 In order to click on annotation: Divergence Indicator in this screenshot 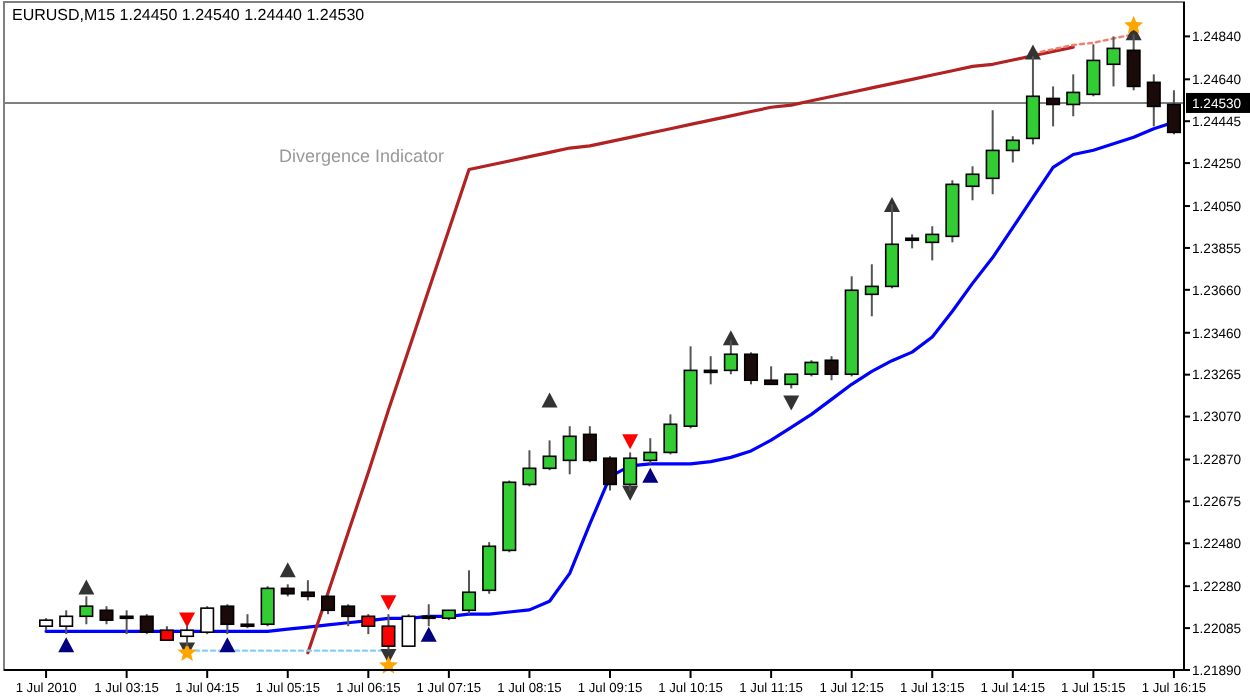, I will do `click(361, 156)`.